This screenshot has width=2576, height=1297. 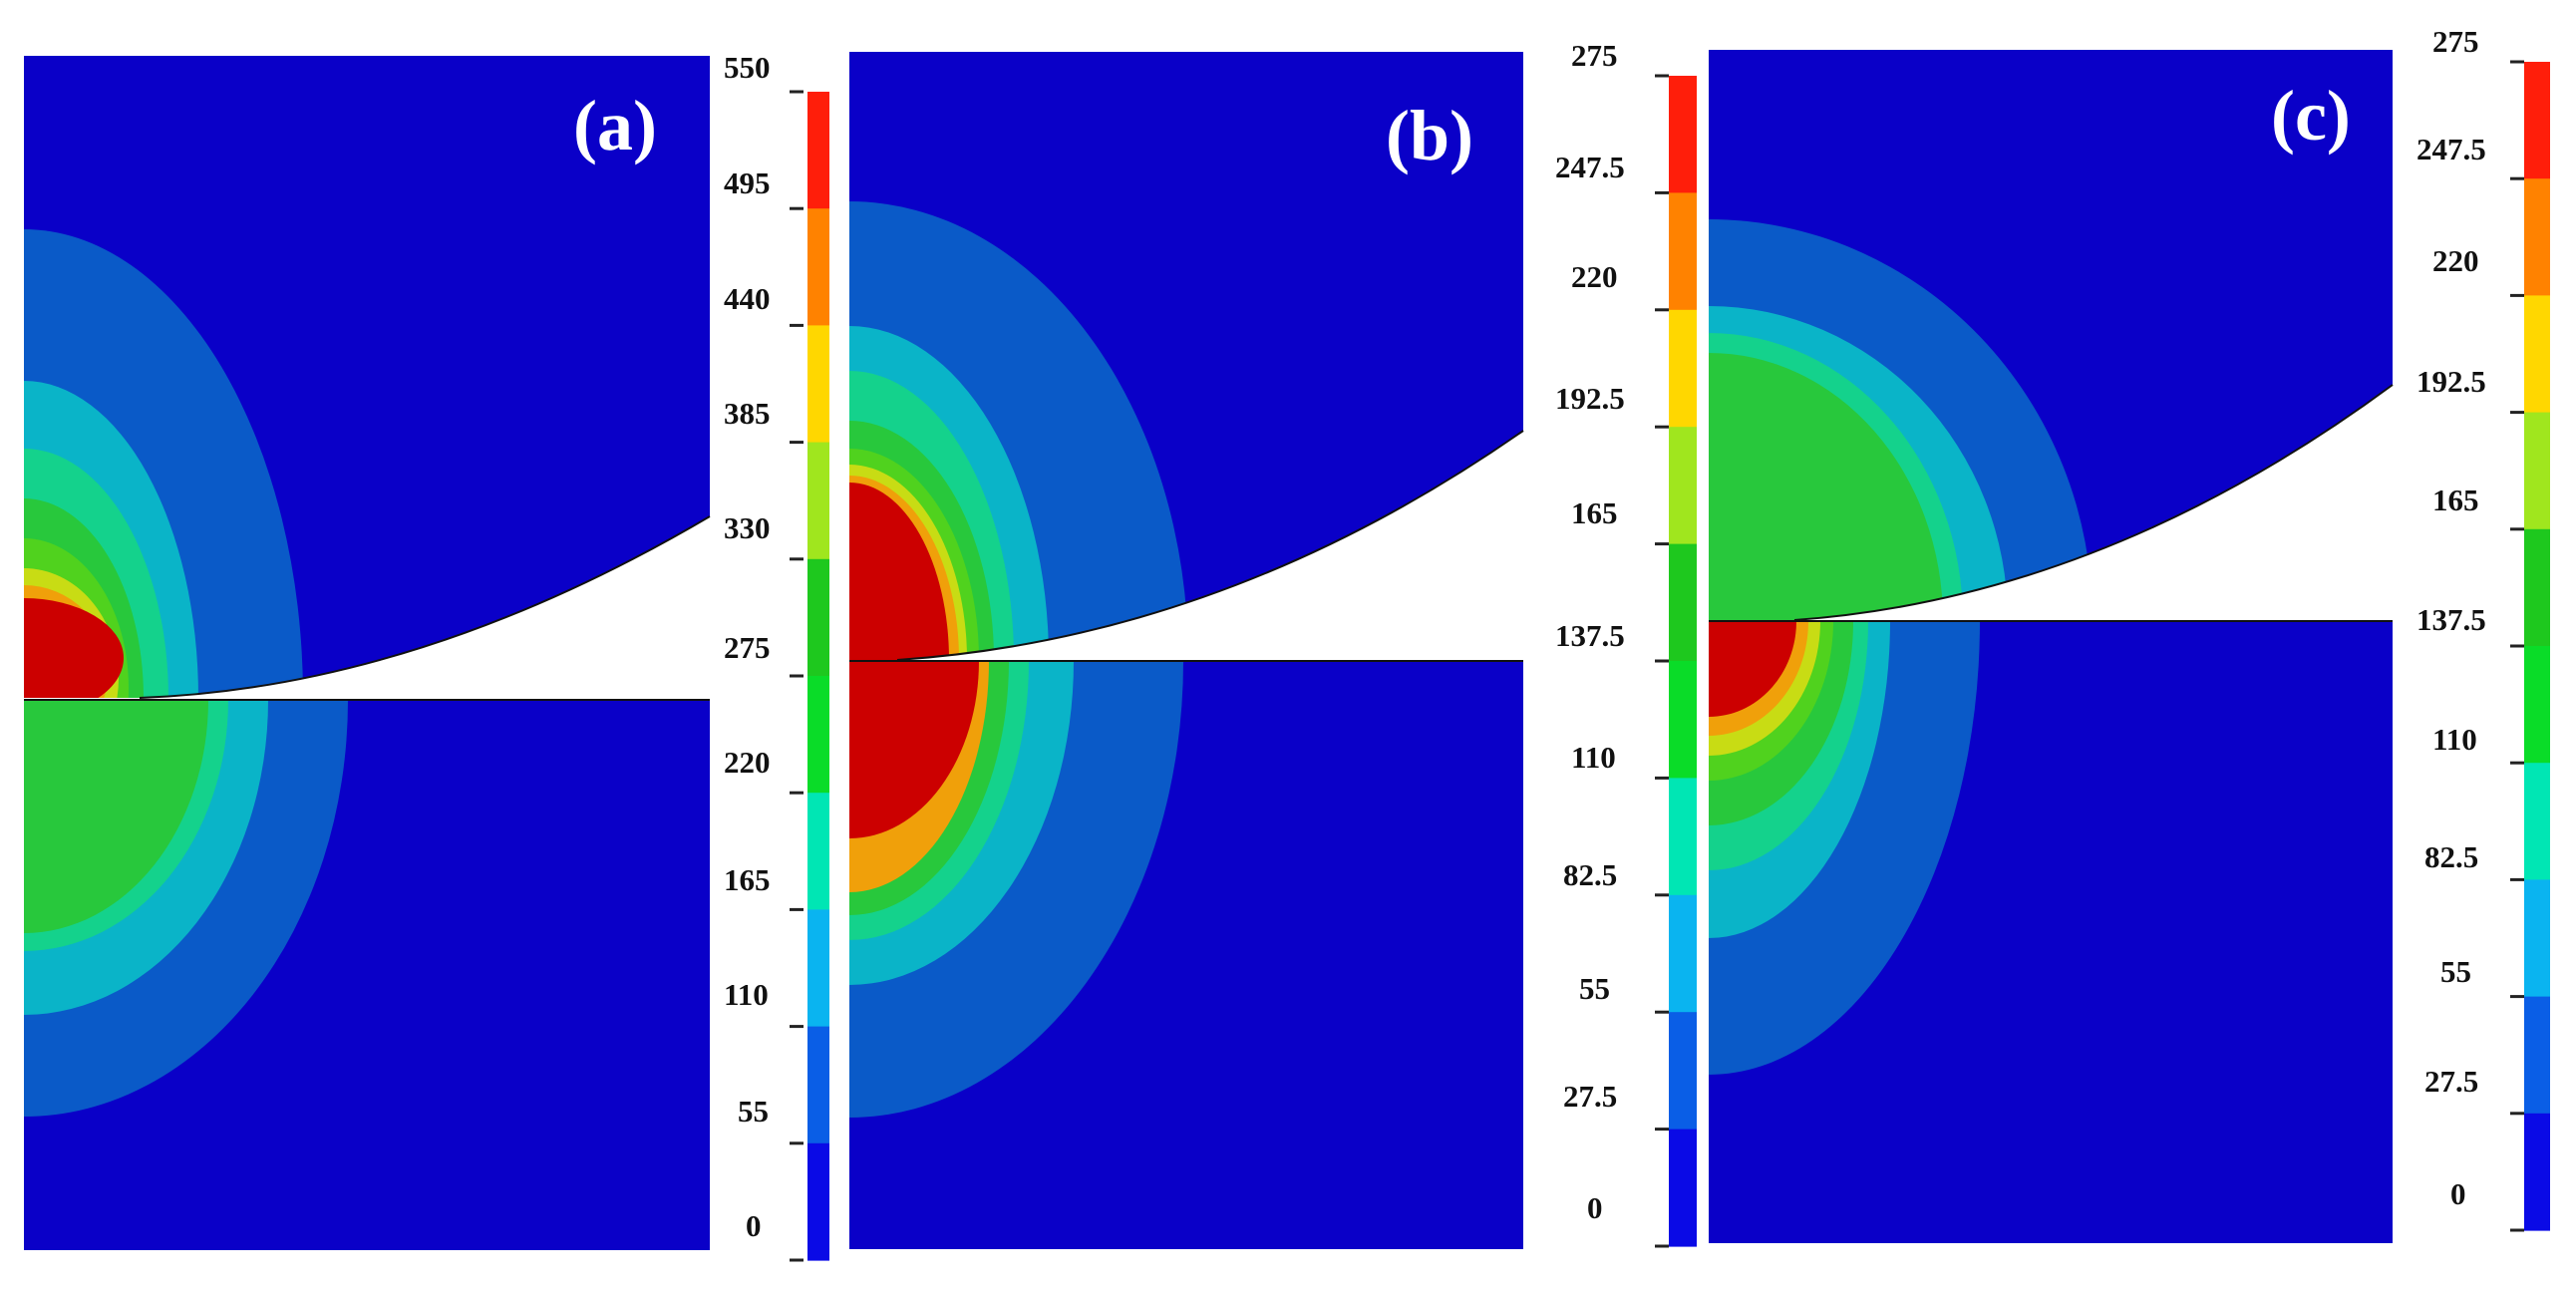 I want to click on panel-c-tick-label: 247.5, so click(x=2451, y=149).